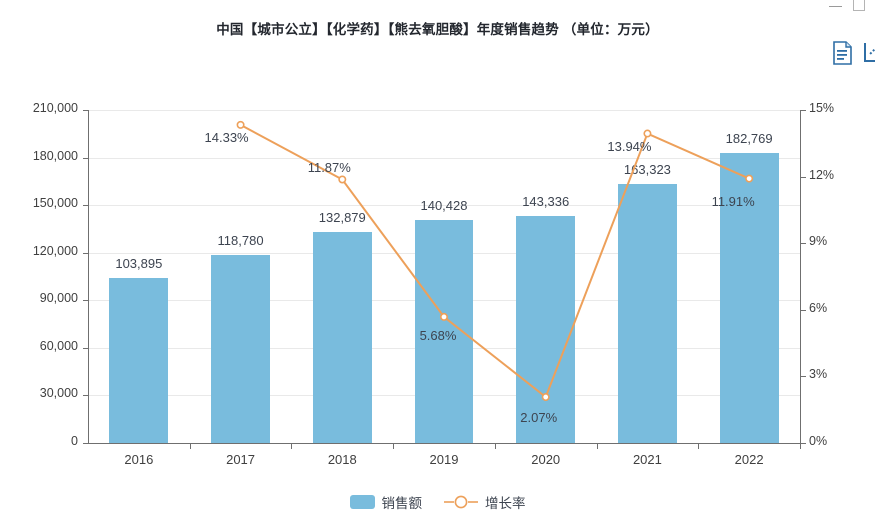 This screenshot has height=523, width=875. Describe the element at coordinates (818, 441) in the screenshot. I see `y-axis-right-tick-label: 0%` at that location.